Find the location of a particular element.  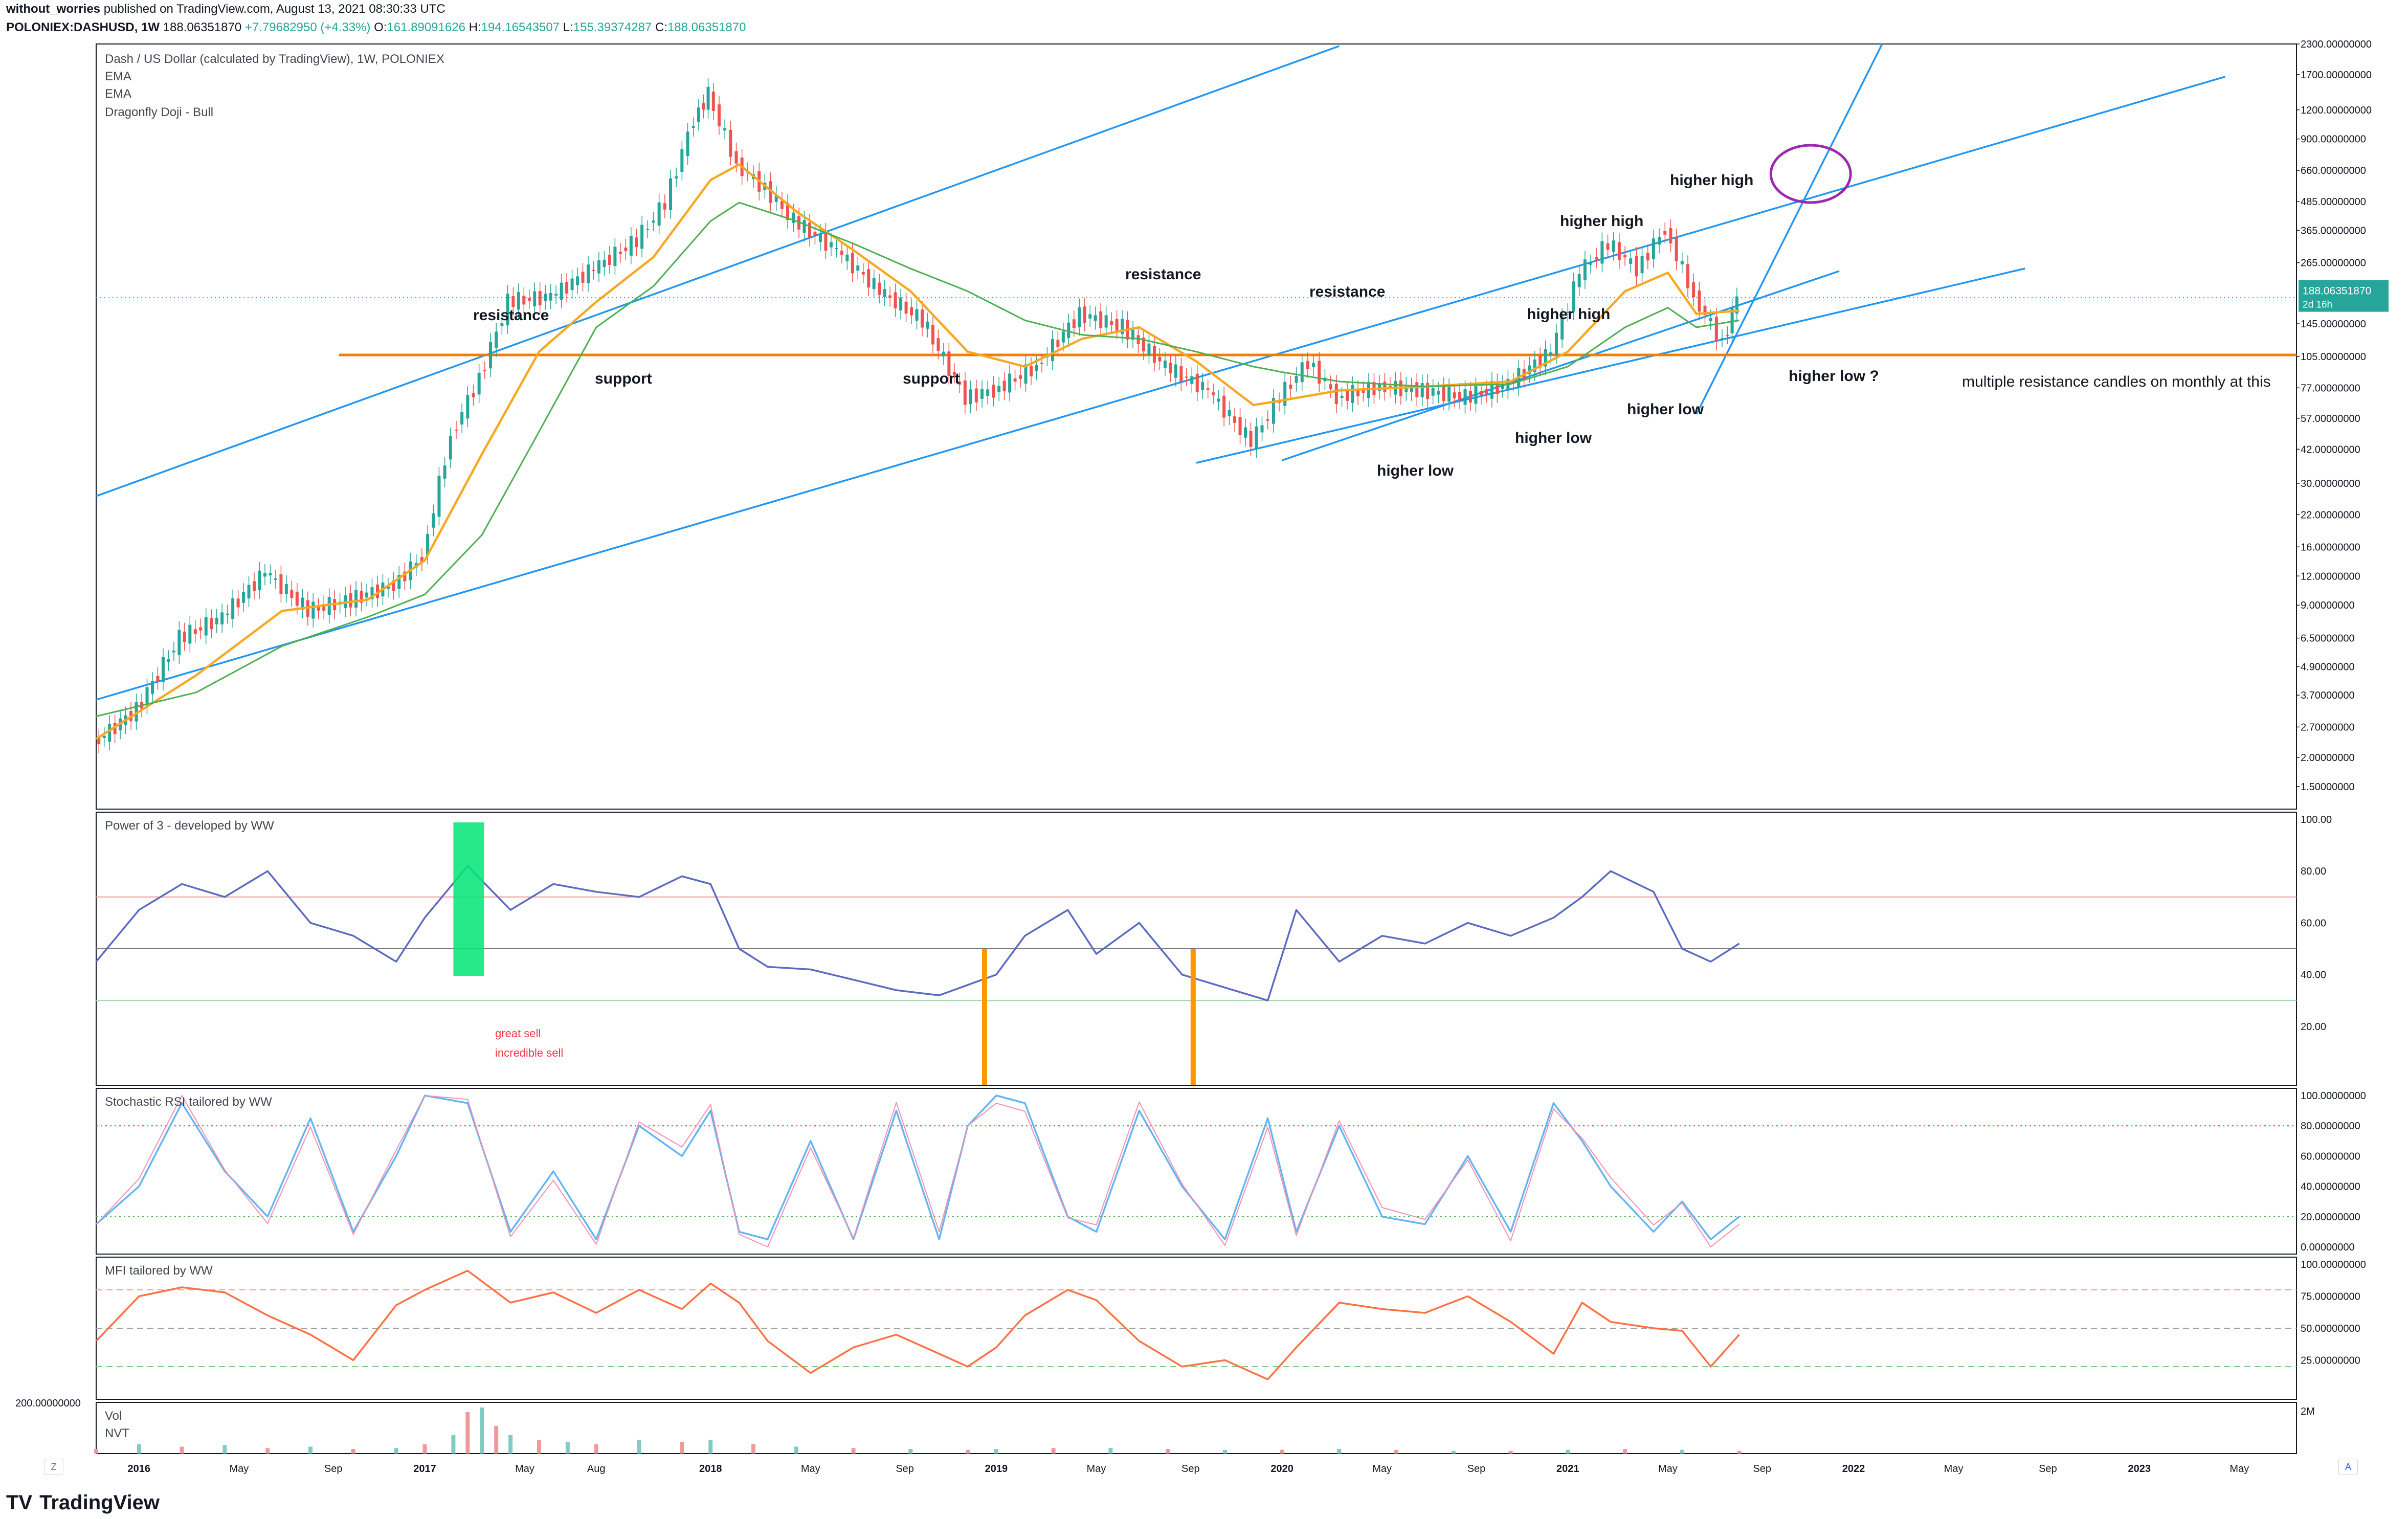

volume-tick-label: 2M is located at coordinates (2308, 1412).